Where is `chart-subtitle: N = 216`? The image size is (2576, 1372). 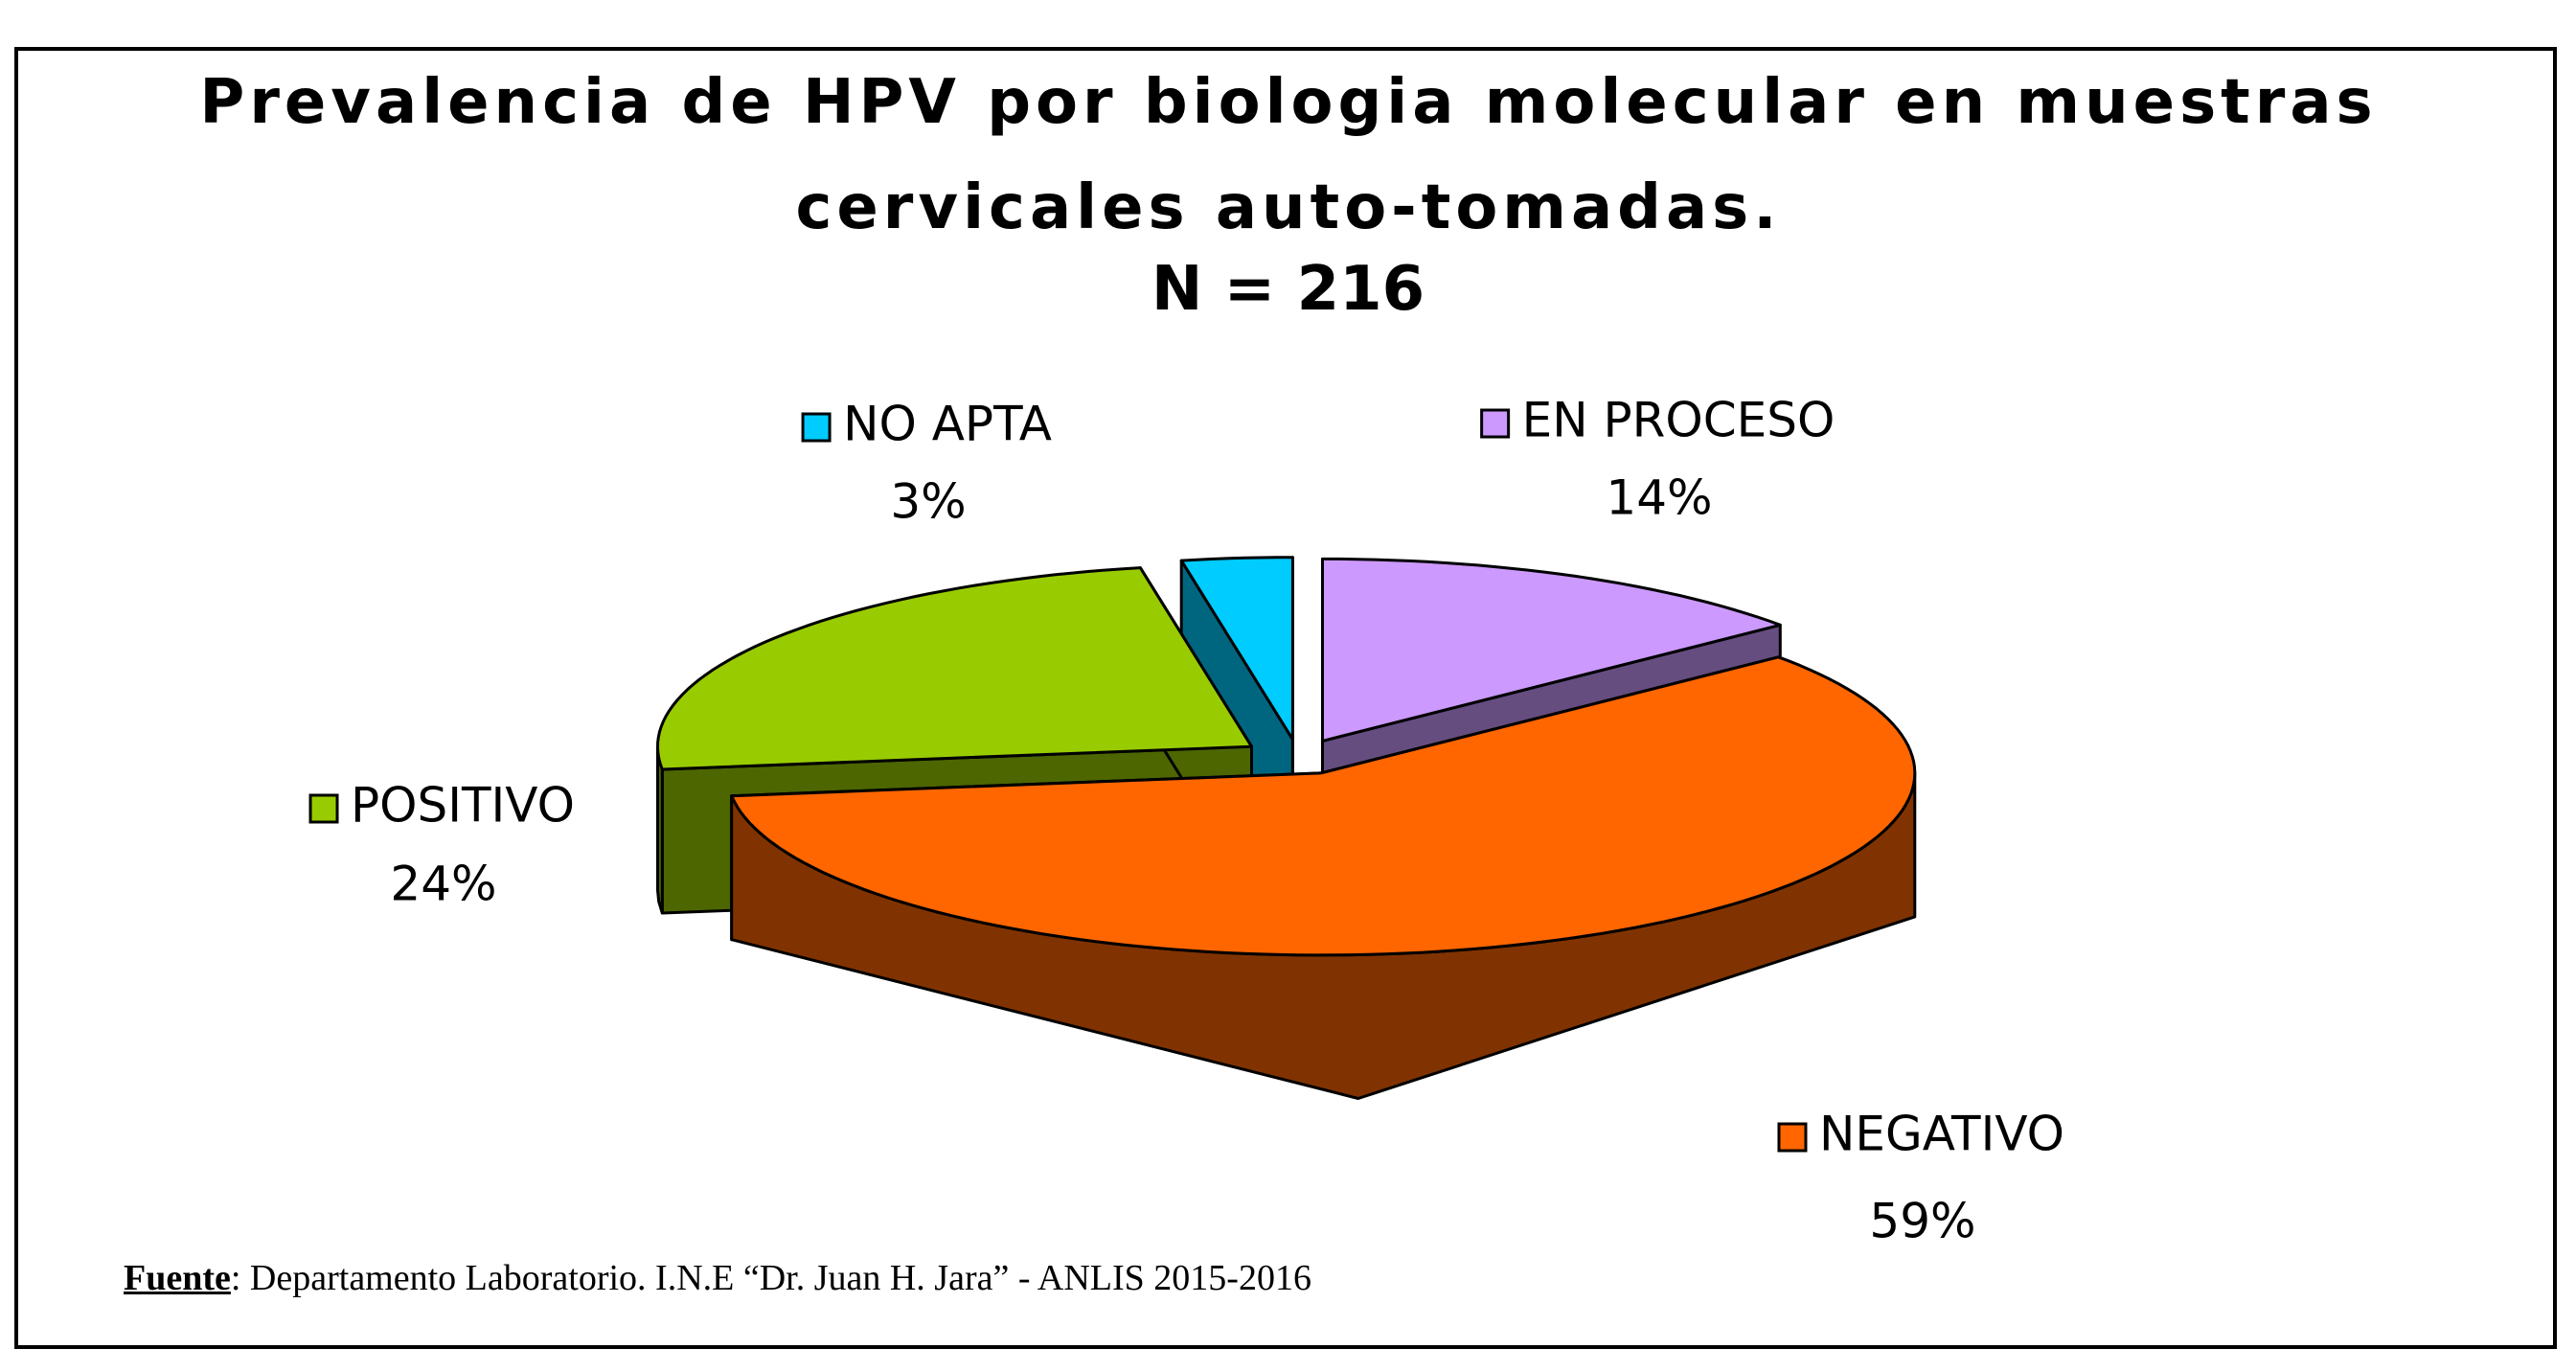
chart-subtitle: N = 216 is located at coordinates (1288, 289).